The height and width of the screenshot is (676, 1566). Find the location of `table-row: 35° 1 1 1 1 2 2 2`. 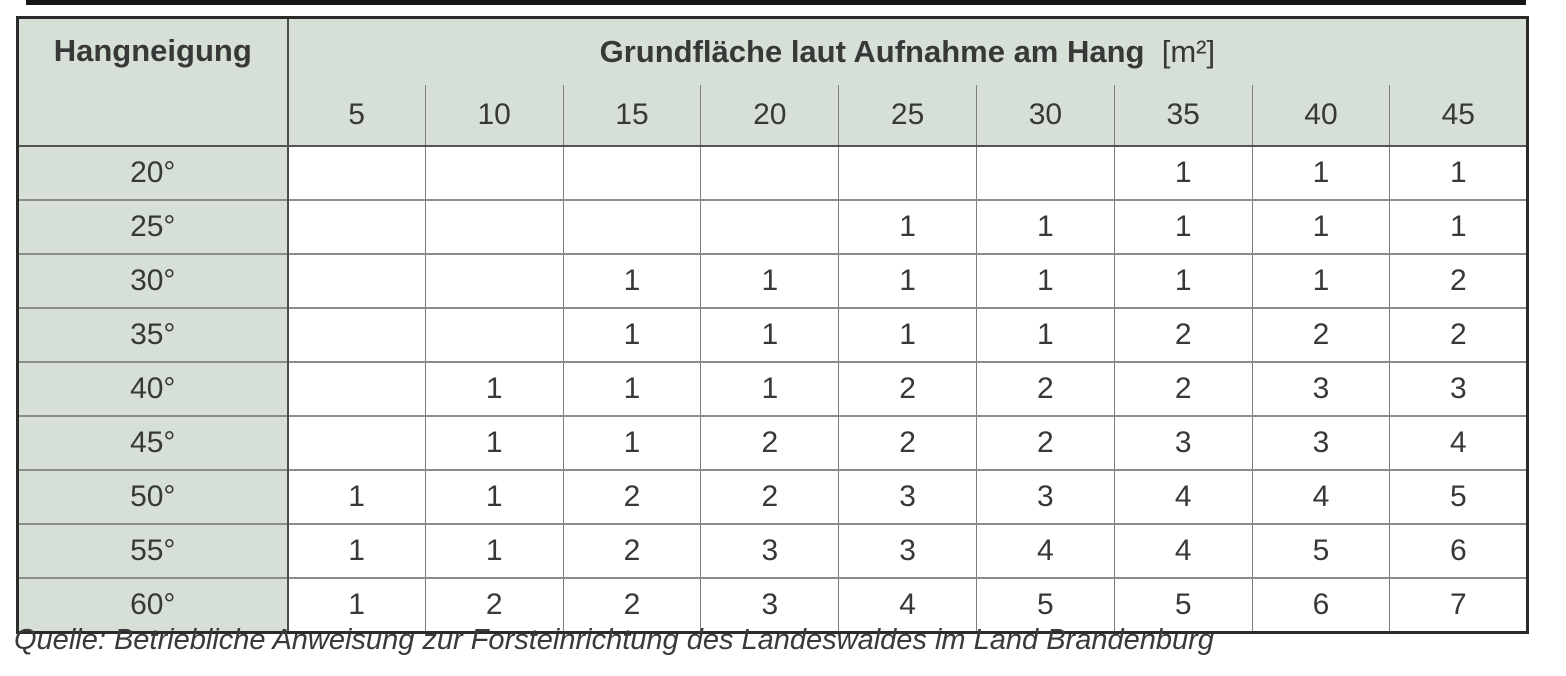

table-row: 35° 1 1 1 1 2 2 2 is located at coordinates (773, 335).